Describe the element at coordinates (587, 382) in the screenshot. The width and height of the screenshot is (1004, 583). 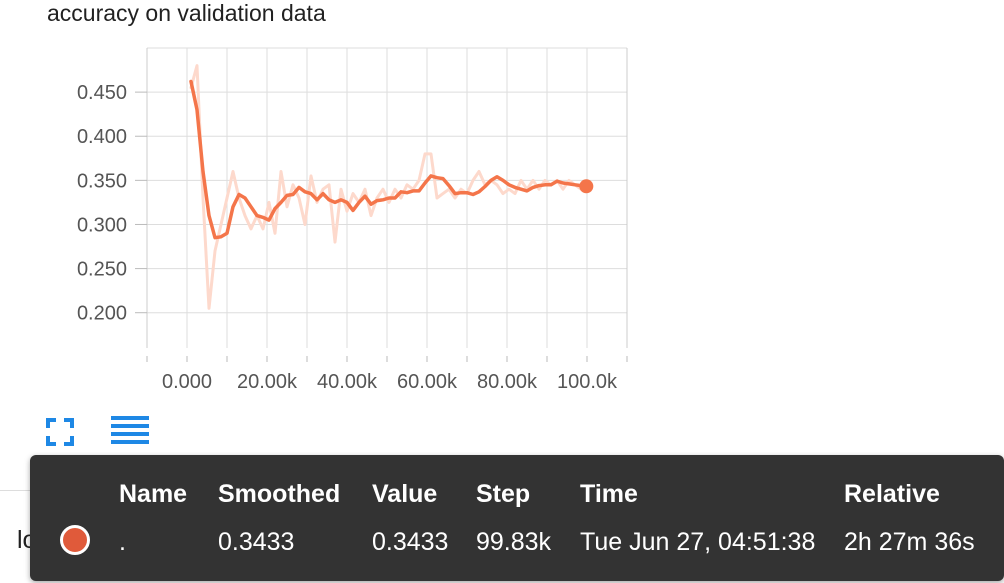
I see `x-tick-label: 100.0k` at that location.